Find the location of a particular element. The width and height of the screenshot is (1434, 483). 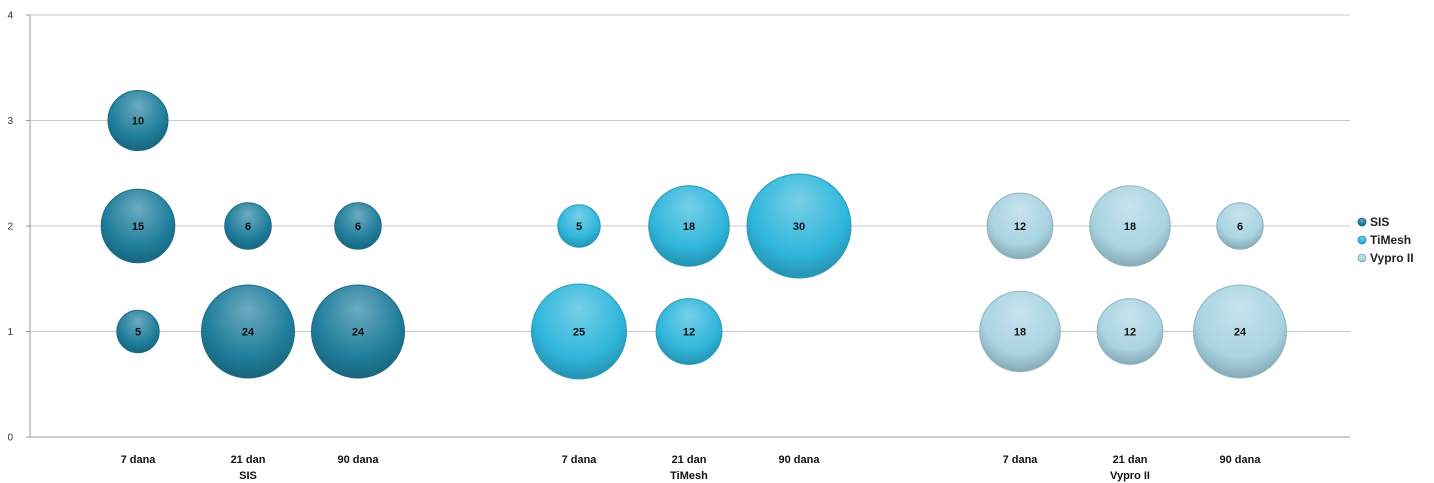

bubble-label: 15 is located at coordinates (138, 227).